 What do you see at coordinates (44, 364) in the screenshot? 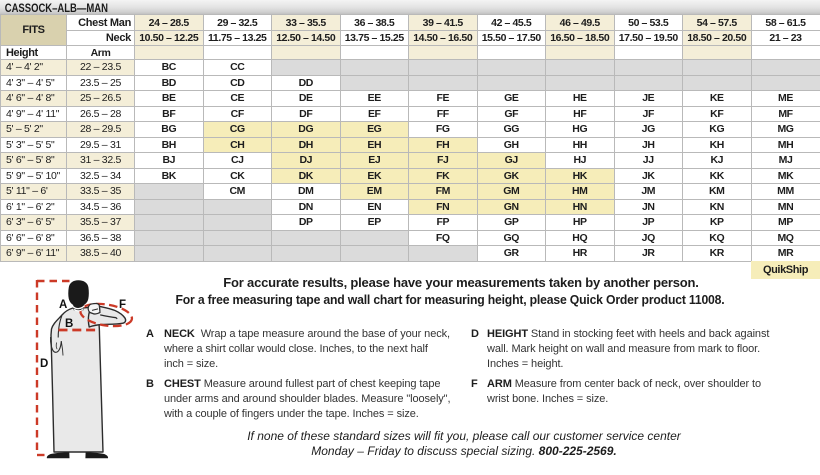
I see `svg-text: D` at bounding box center [44, 364].